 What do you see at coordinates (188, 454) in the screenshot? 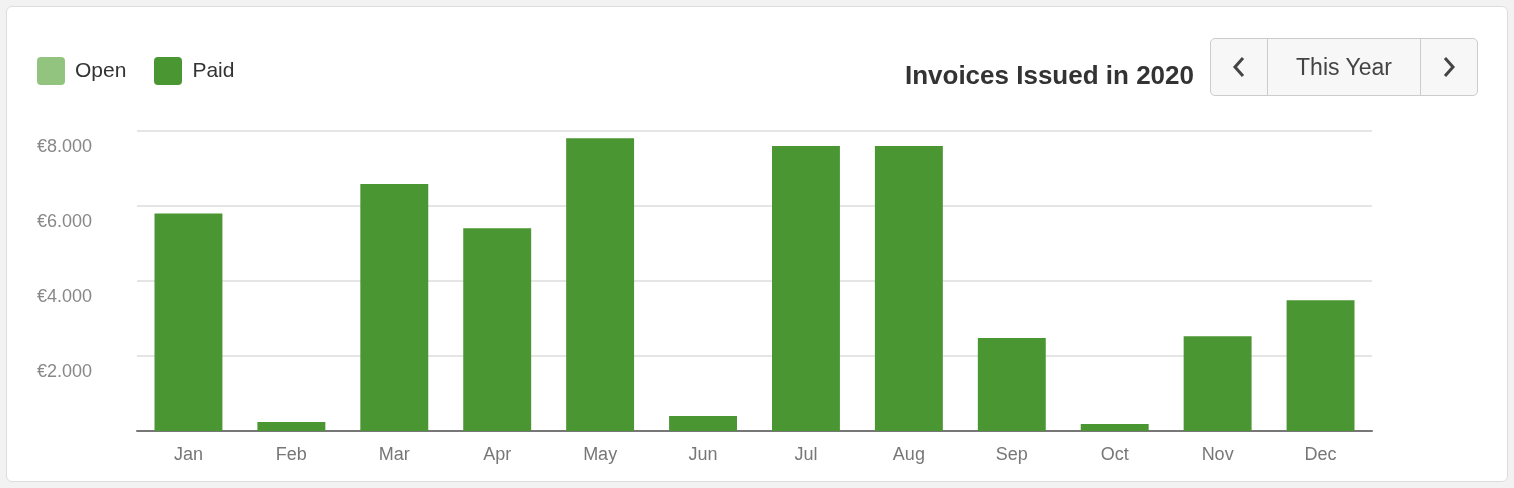
I see `x-tick-label: Jan` at bounding box center [188, 454].